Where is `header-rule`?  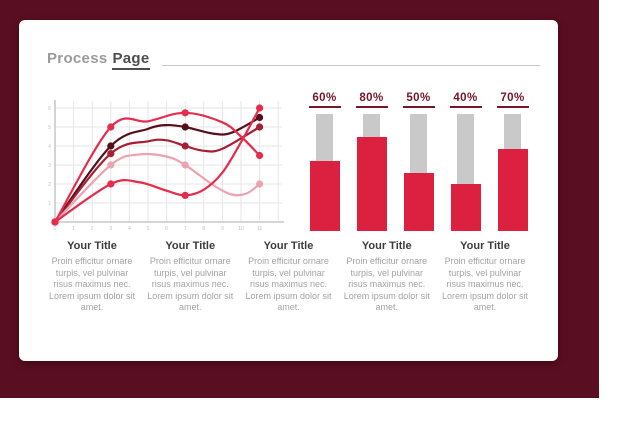
header-rule is located at coordinates (350, 65).